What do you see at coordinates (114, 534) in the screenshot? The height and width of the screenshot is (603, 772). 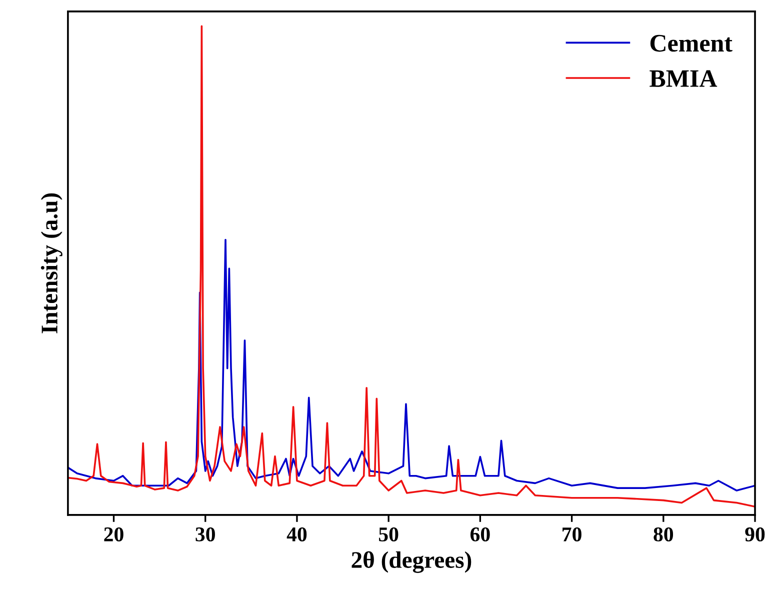 I see `x-tick-label: 20` at bounding box center [114, 534].